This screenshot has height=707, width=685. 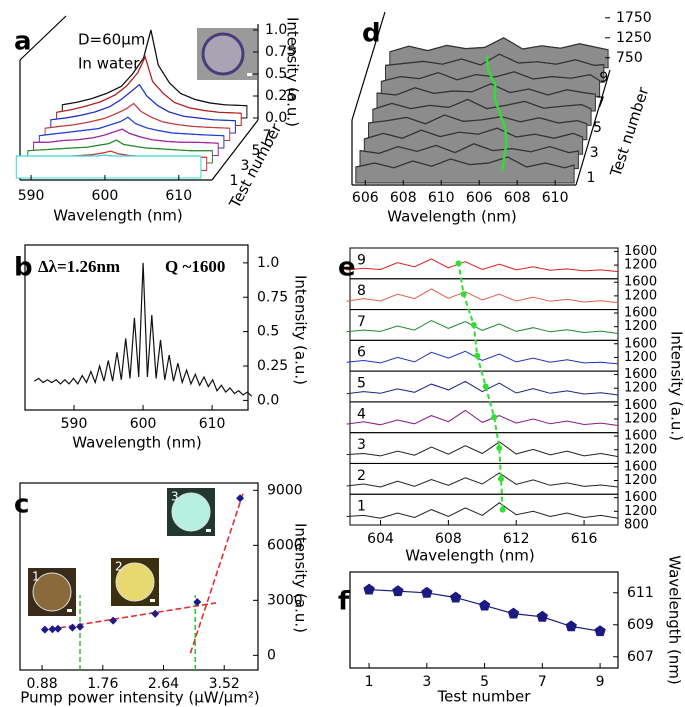 I want to click on z-tick-label: 9, so click(x=603, y=78).